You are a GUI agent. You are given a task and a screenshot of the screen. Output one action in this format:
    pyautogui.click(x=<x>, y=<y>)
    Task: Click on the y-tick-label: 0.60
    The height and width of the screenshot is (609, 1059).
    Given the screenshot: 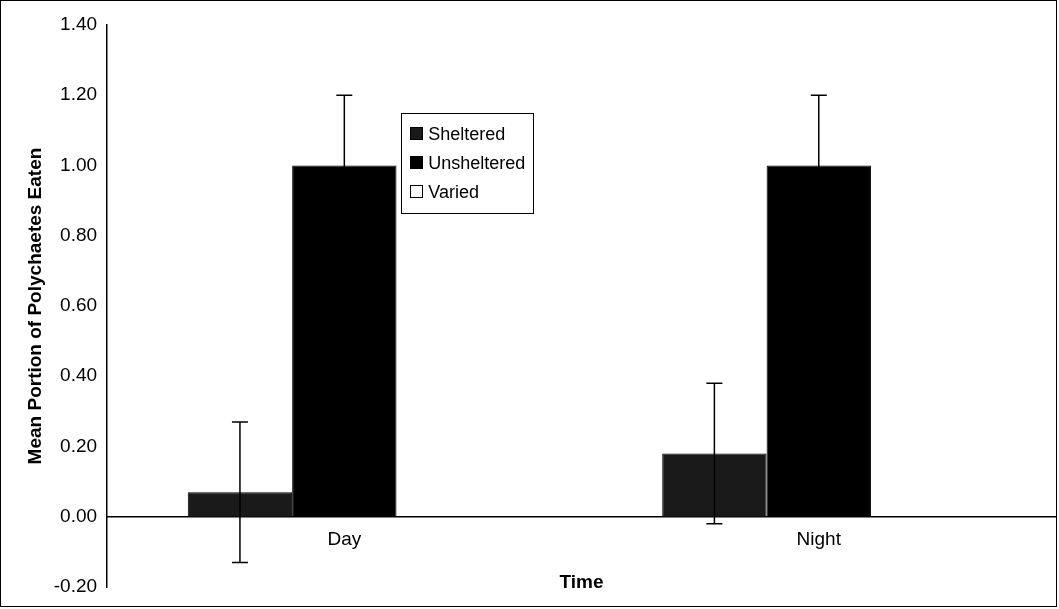 What is the action you would take?
    pyautogui.click(x=79, y=305)
    